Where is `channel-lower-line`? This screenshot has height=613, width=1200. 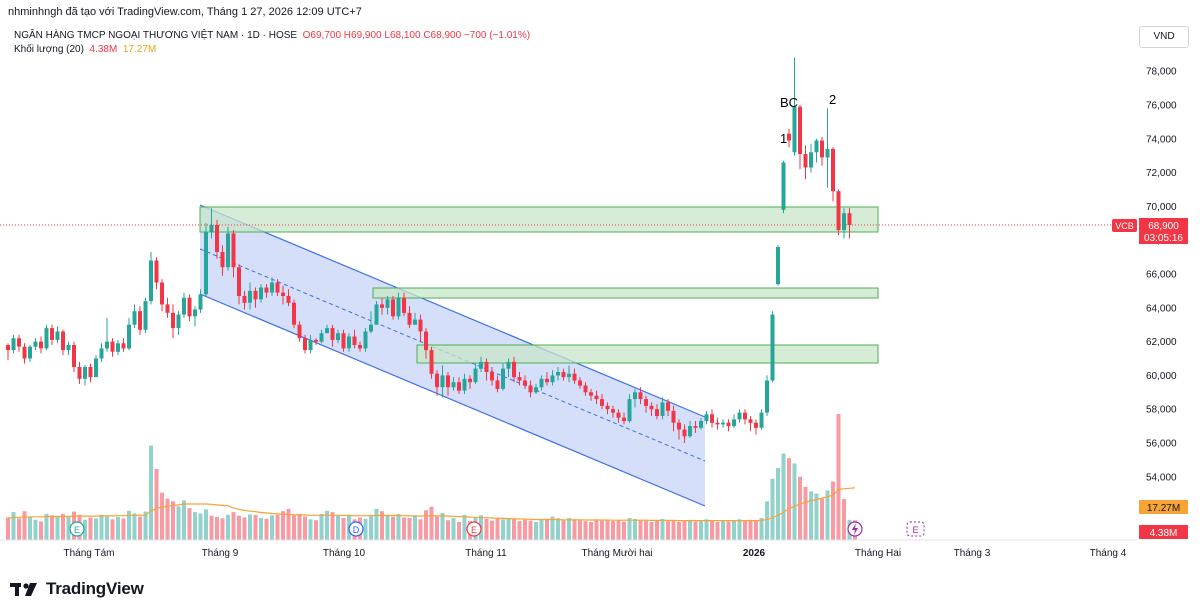 channel-lower-line is located at coordinates (452, 400).